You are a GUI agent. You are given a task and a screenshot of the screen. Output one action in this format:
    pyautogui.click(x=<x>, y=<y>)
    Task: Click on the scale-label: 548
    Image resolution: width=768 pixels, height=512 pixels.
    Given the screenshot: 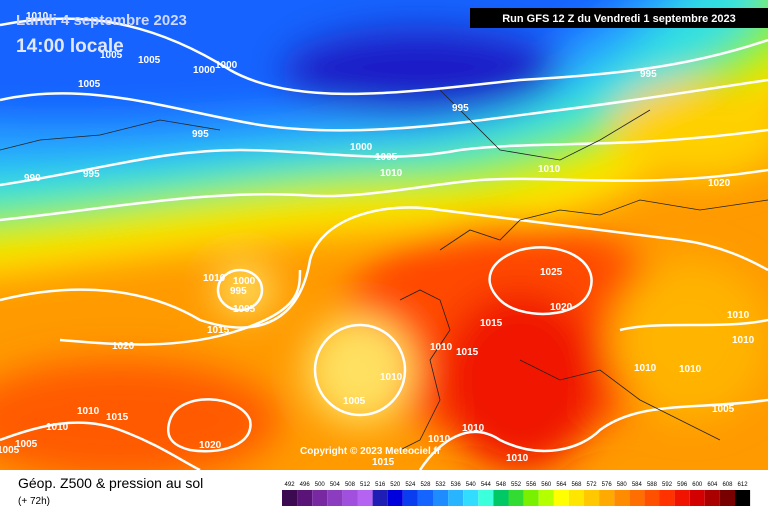 What is the action you would take?
    pyautogui.click(x=501, y=485)
    